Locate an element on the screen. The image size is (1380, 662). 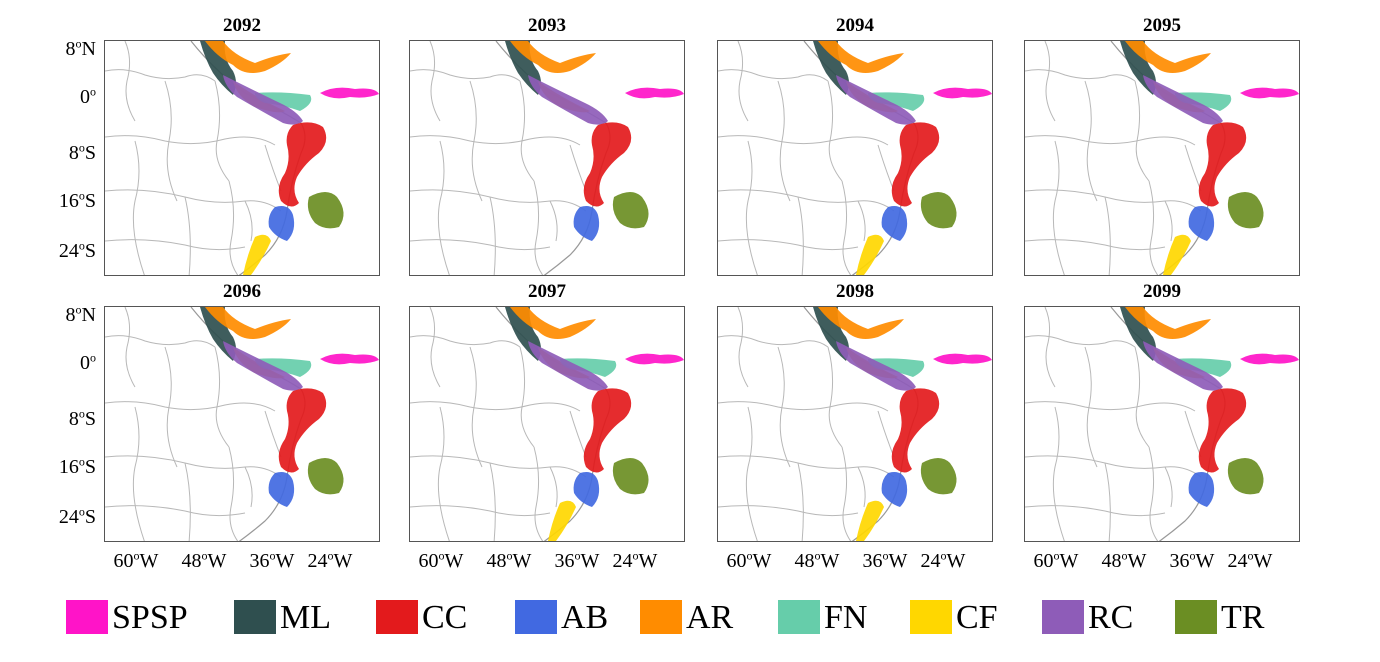
map-panel-2099 is located at coordinates (1162, 424).